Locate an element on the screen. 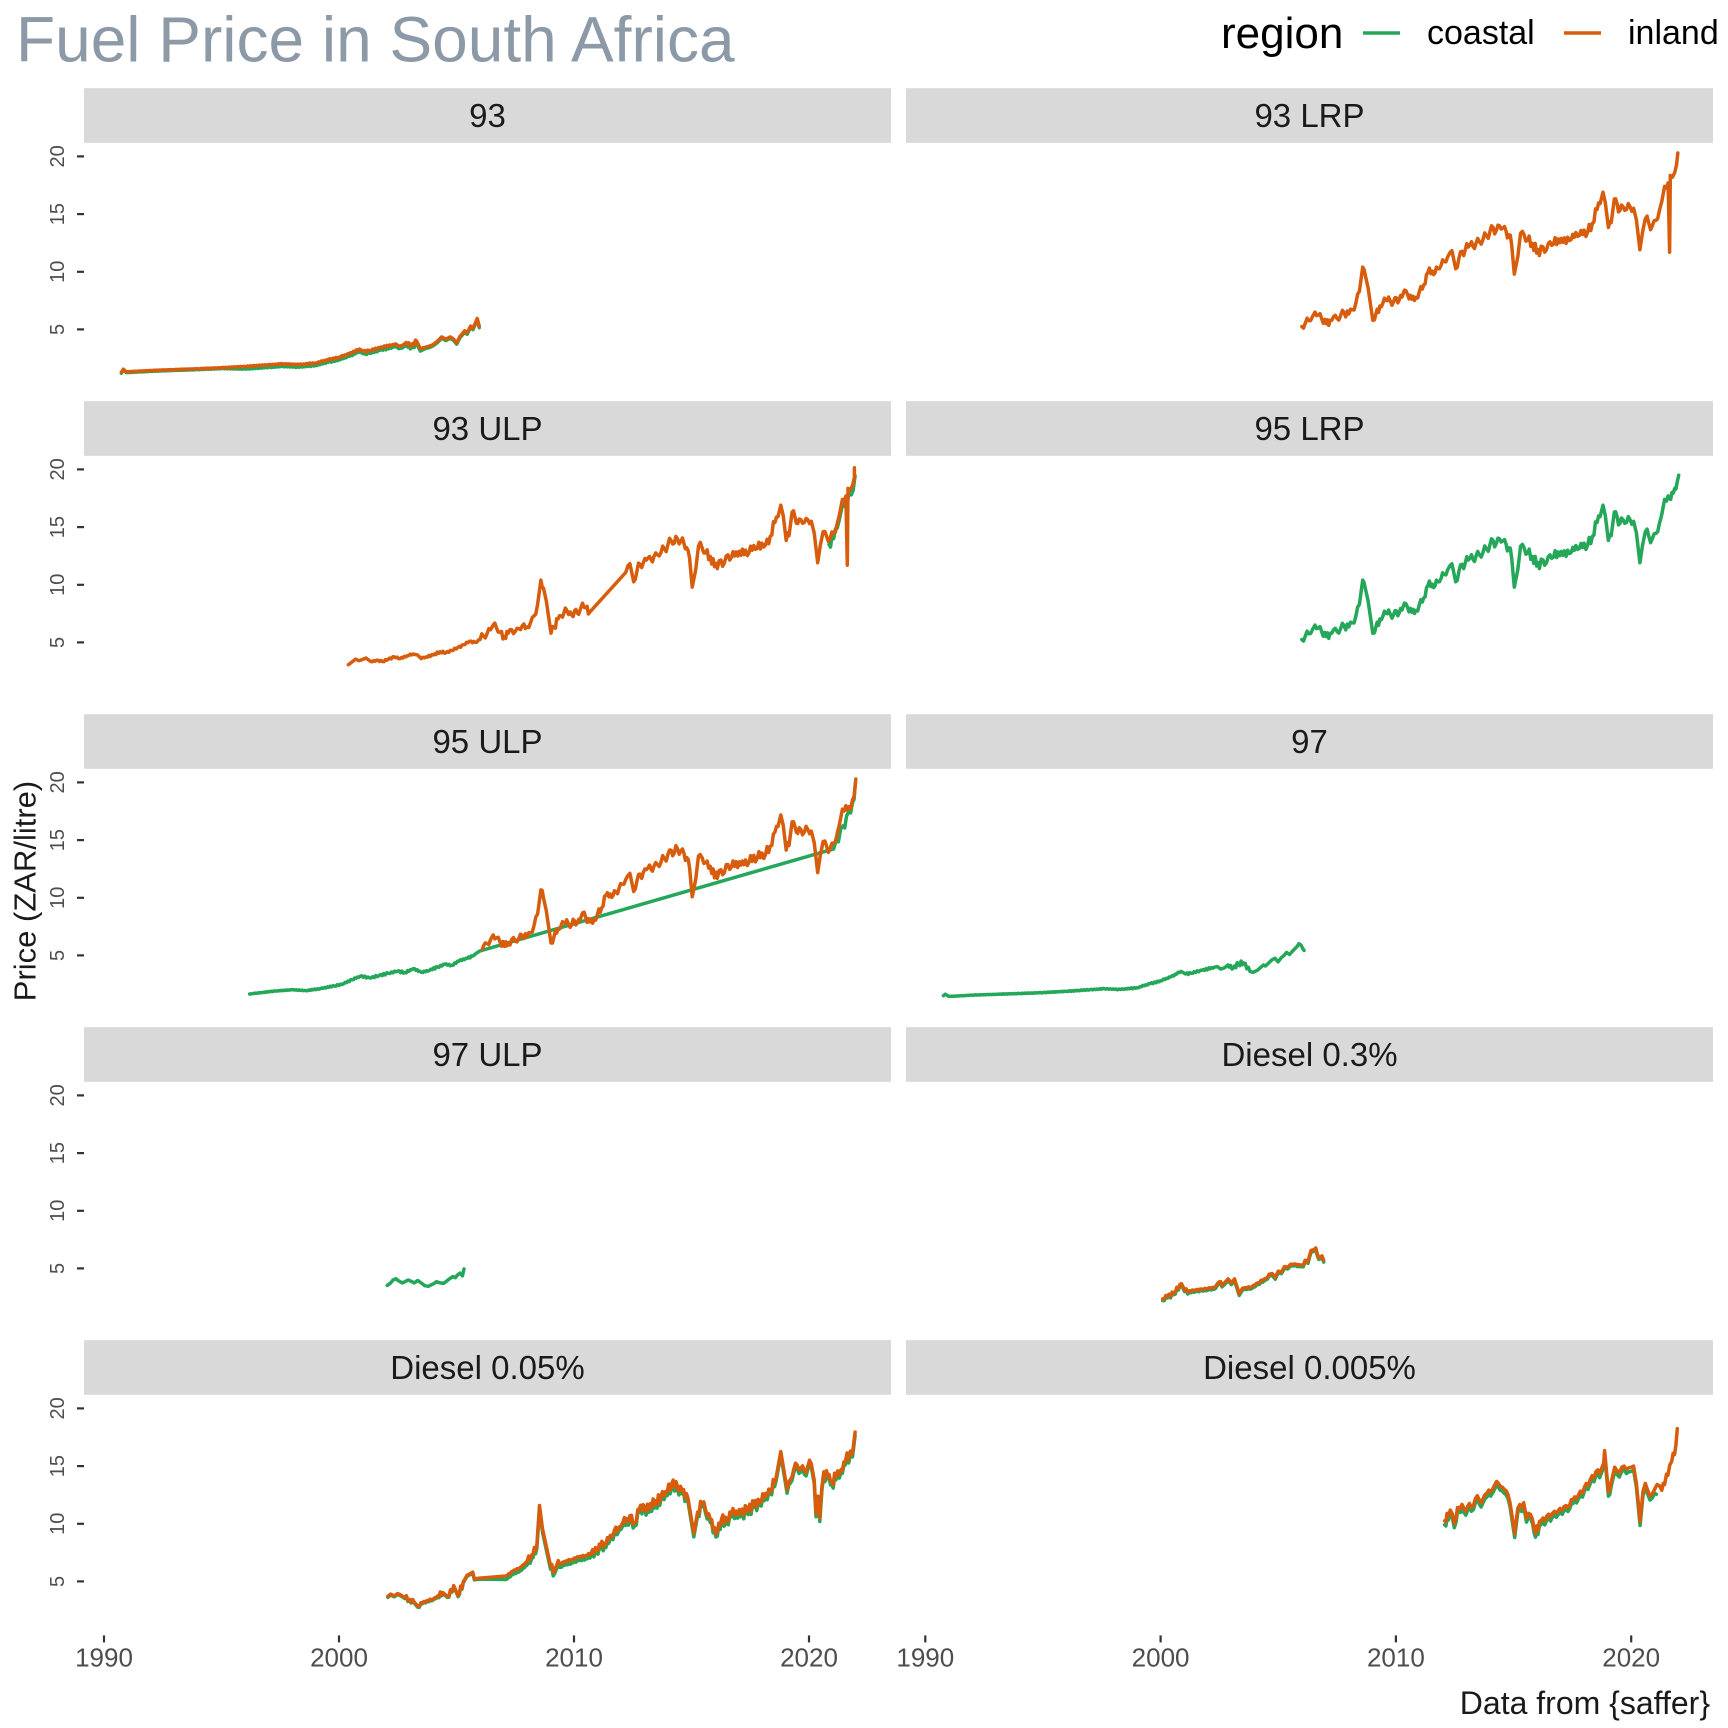 This screenshot has width=1728, height=1728. svg-text: coastal is located at coordinates (1481, 33).